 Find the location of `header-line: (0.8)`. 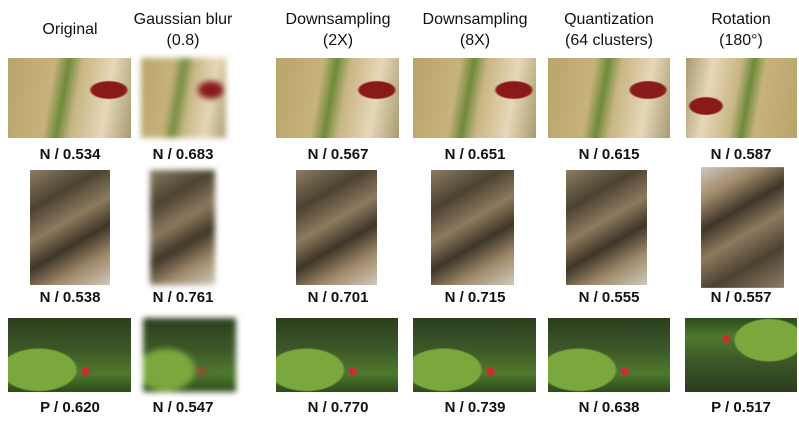

header-line: (0.8) is located at coordinates (183, 40).